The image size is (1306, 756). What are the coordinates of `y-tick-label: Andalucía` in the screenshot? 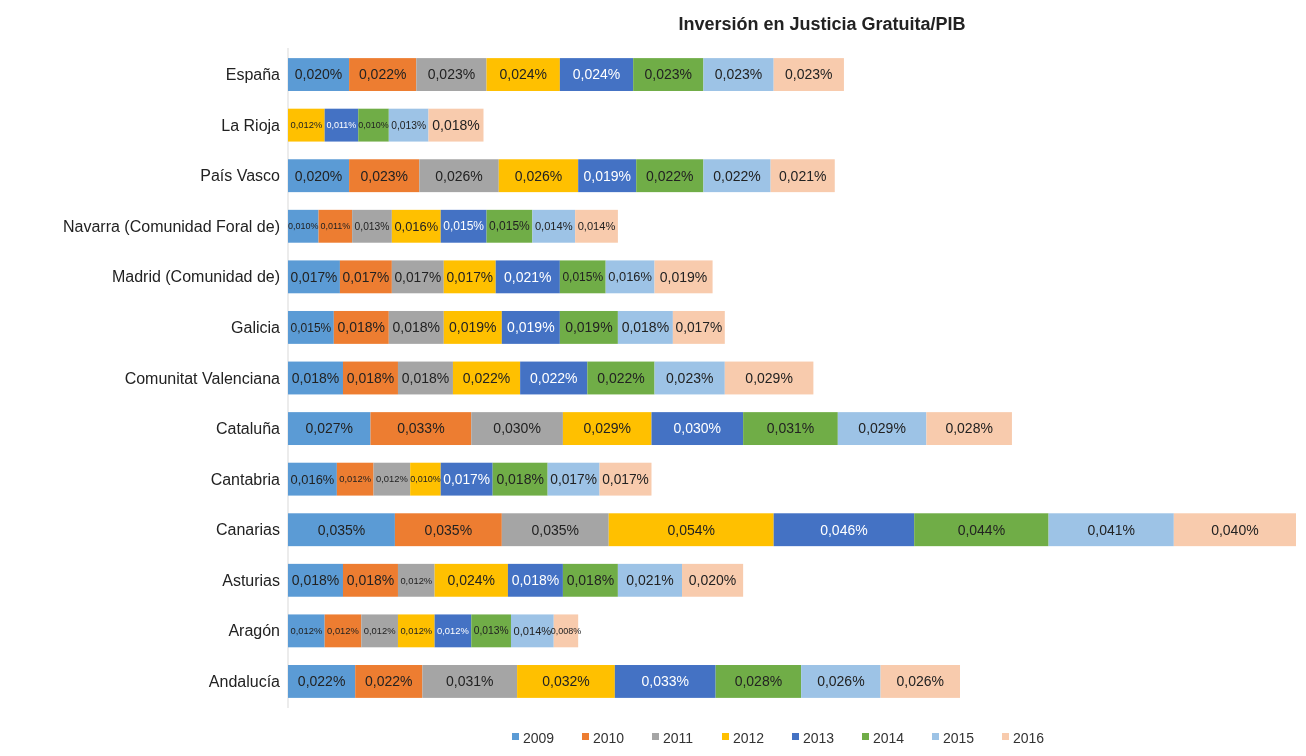 It's located at (244, 682).